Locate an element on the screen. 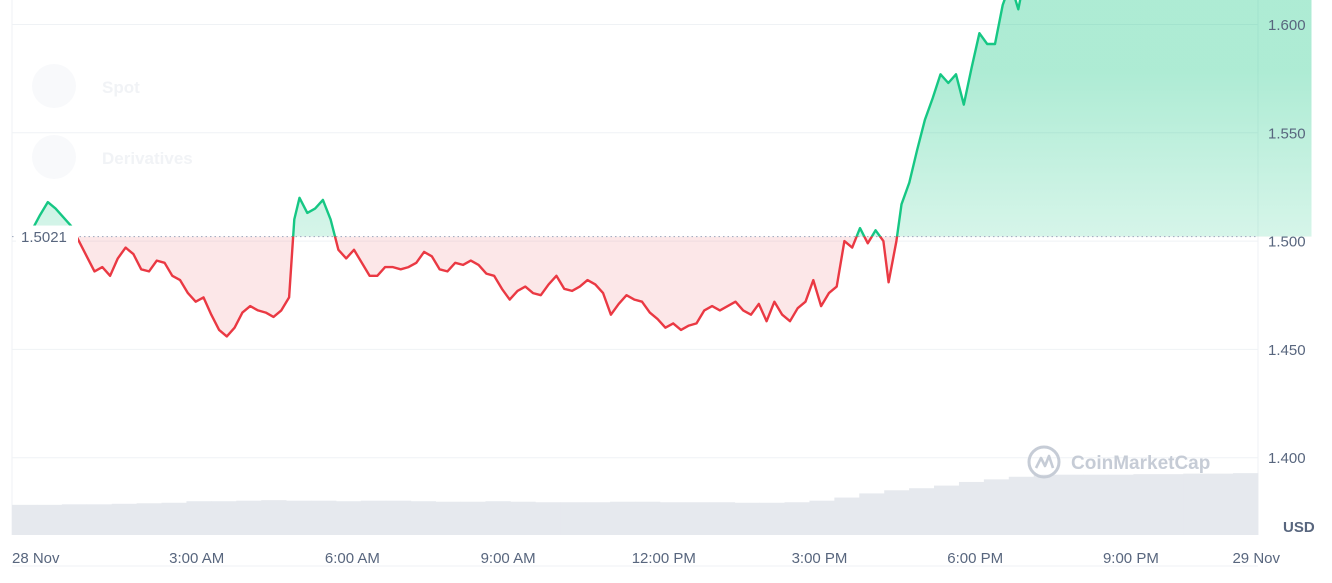 Image resolution: width=1332 pixels, height=583 pixels. y-tick-label: 1.600 is located at coordinates (1287, 25).